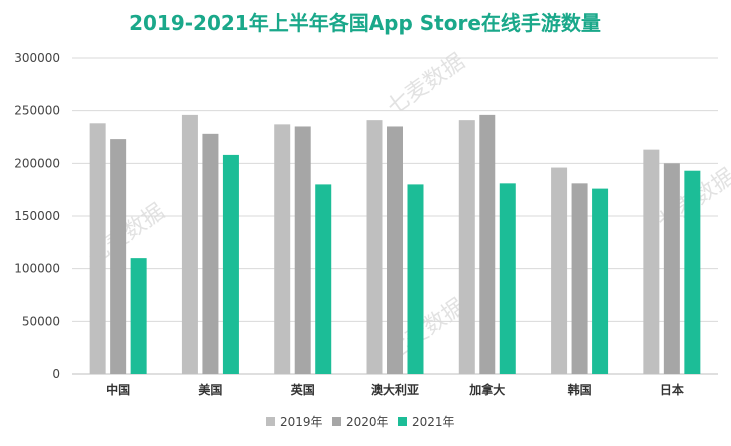  I want to click on x-tick-label: 日本, so click(672, 389).